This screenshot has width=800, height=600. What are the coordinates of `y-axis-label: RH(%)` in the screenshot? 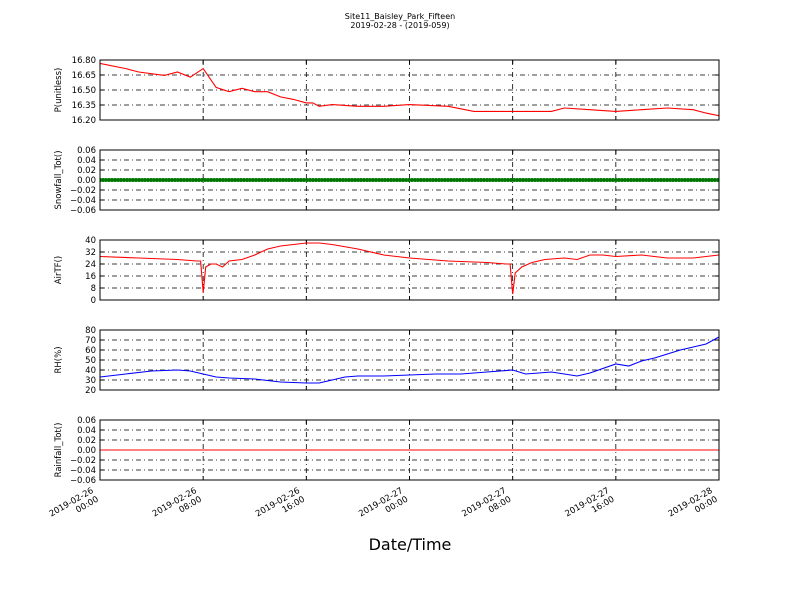 It's located at (59, 359).